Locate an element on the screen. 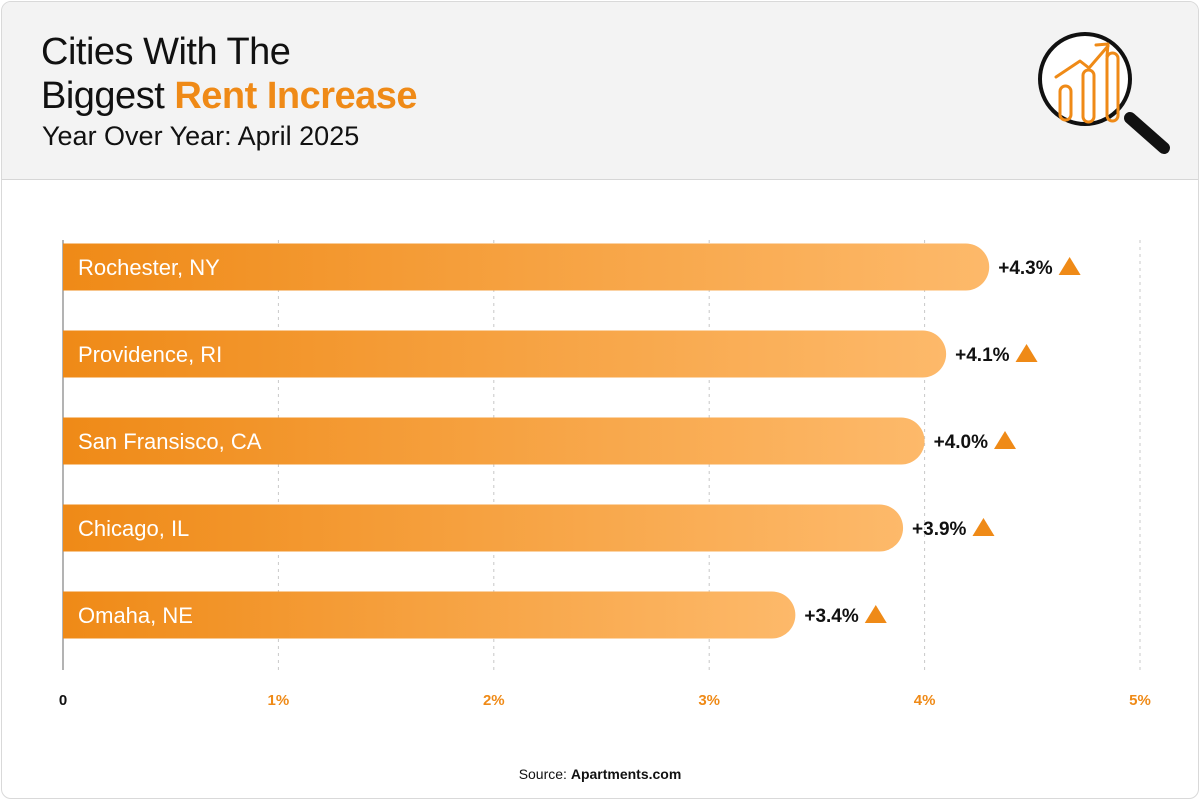 Image resolution: width=1200 pixels, height=800 pixels. magnifier-chart-icon is located at coordinates (1104, 93).